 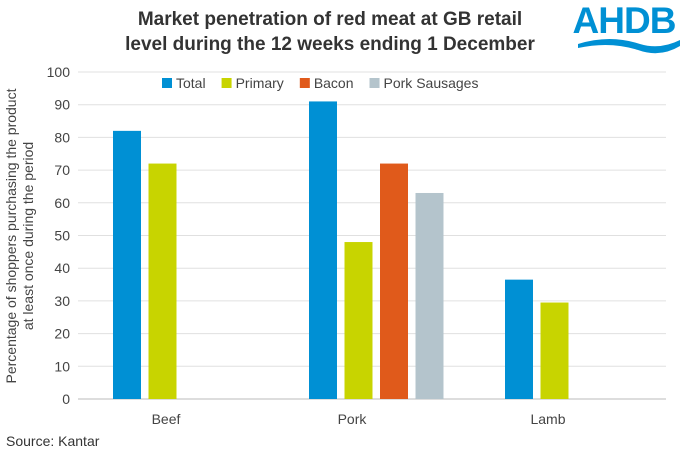 What do you see at coordinates (28, 236) in the screenshot?
I see `y-axis-label-line: at least once during the period` at bounding box center [28, 236].